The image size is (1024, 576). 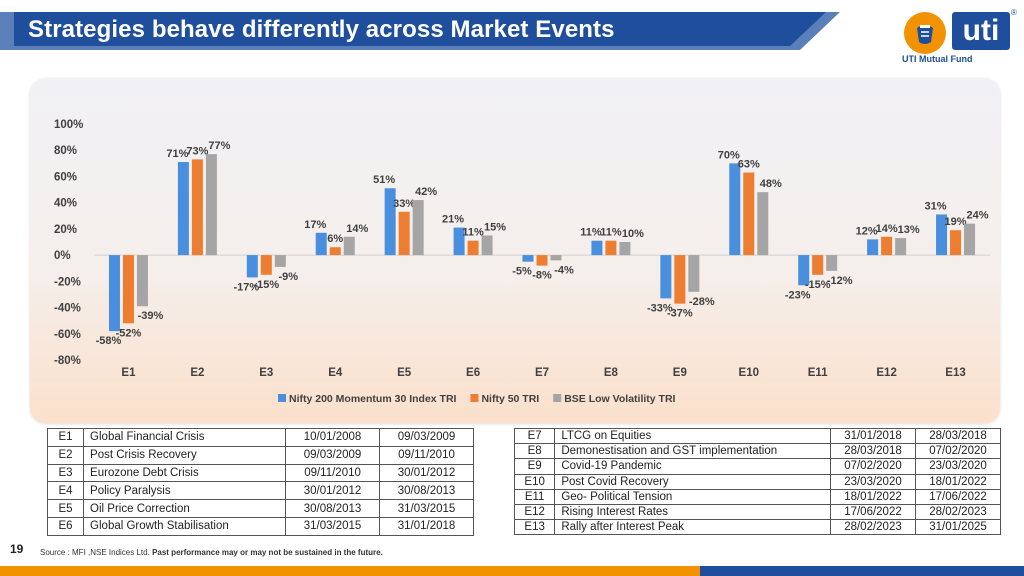 I want to click on bar-E9-s1, so click(x=666, y=277).